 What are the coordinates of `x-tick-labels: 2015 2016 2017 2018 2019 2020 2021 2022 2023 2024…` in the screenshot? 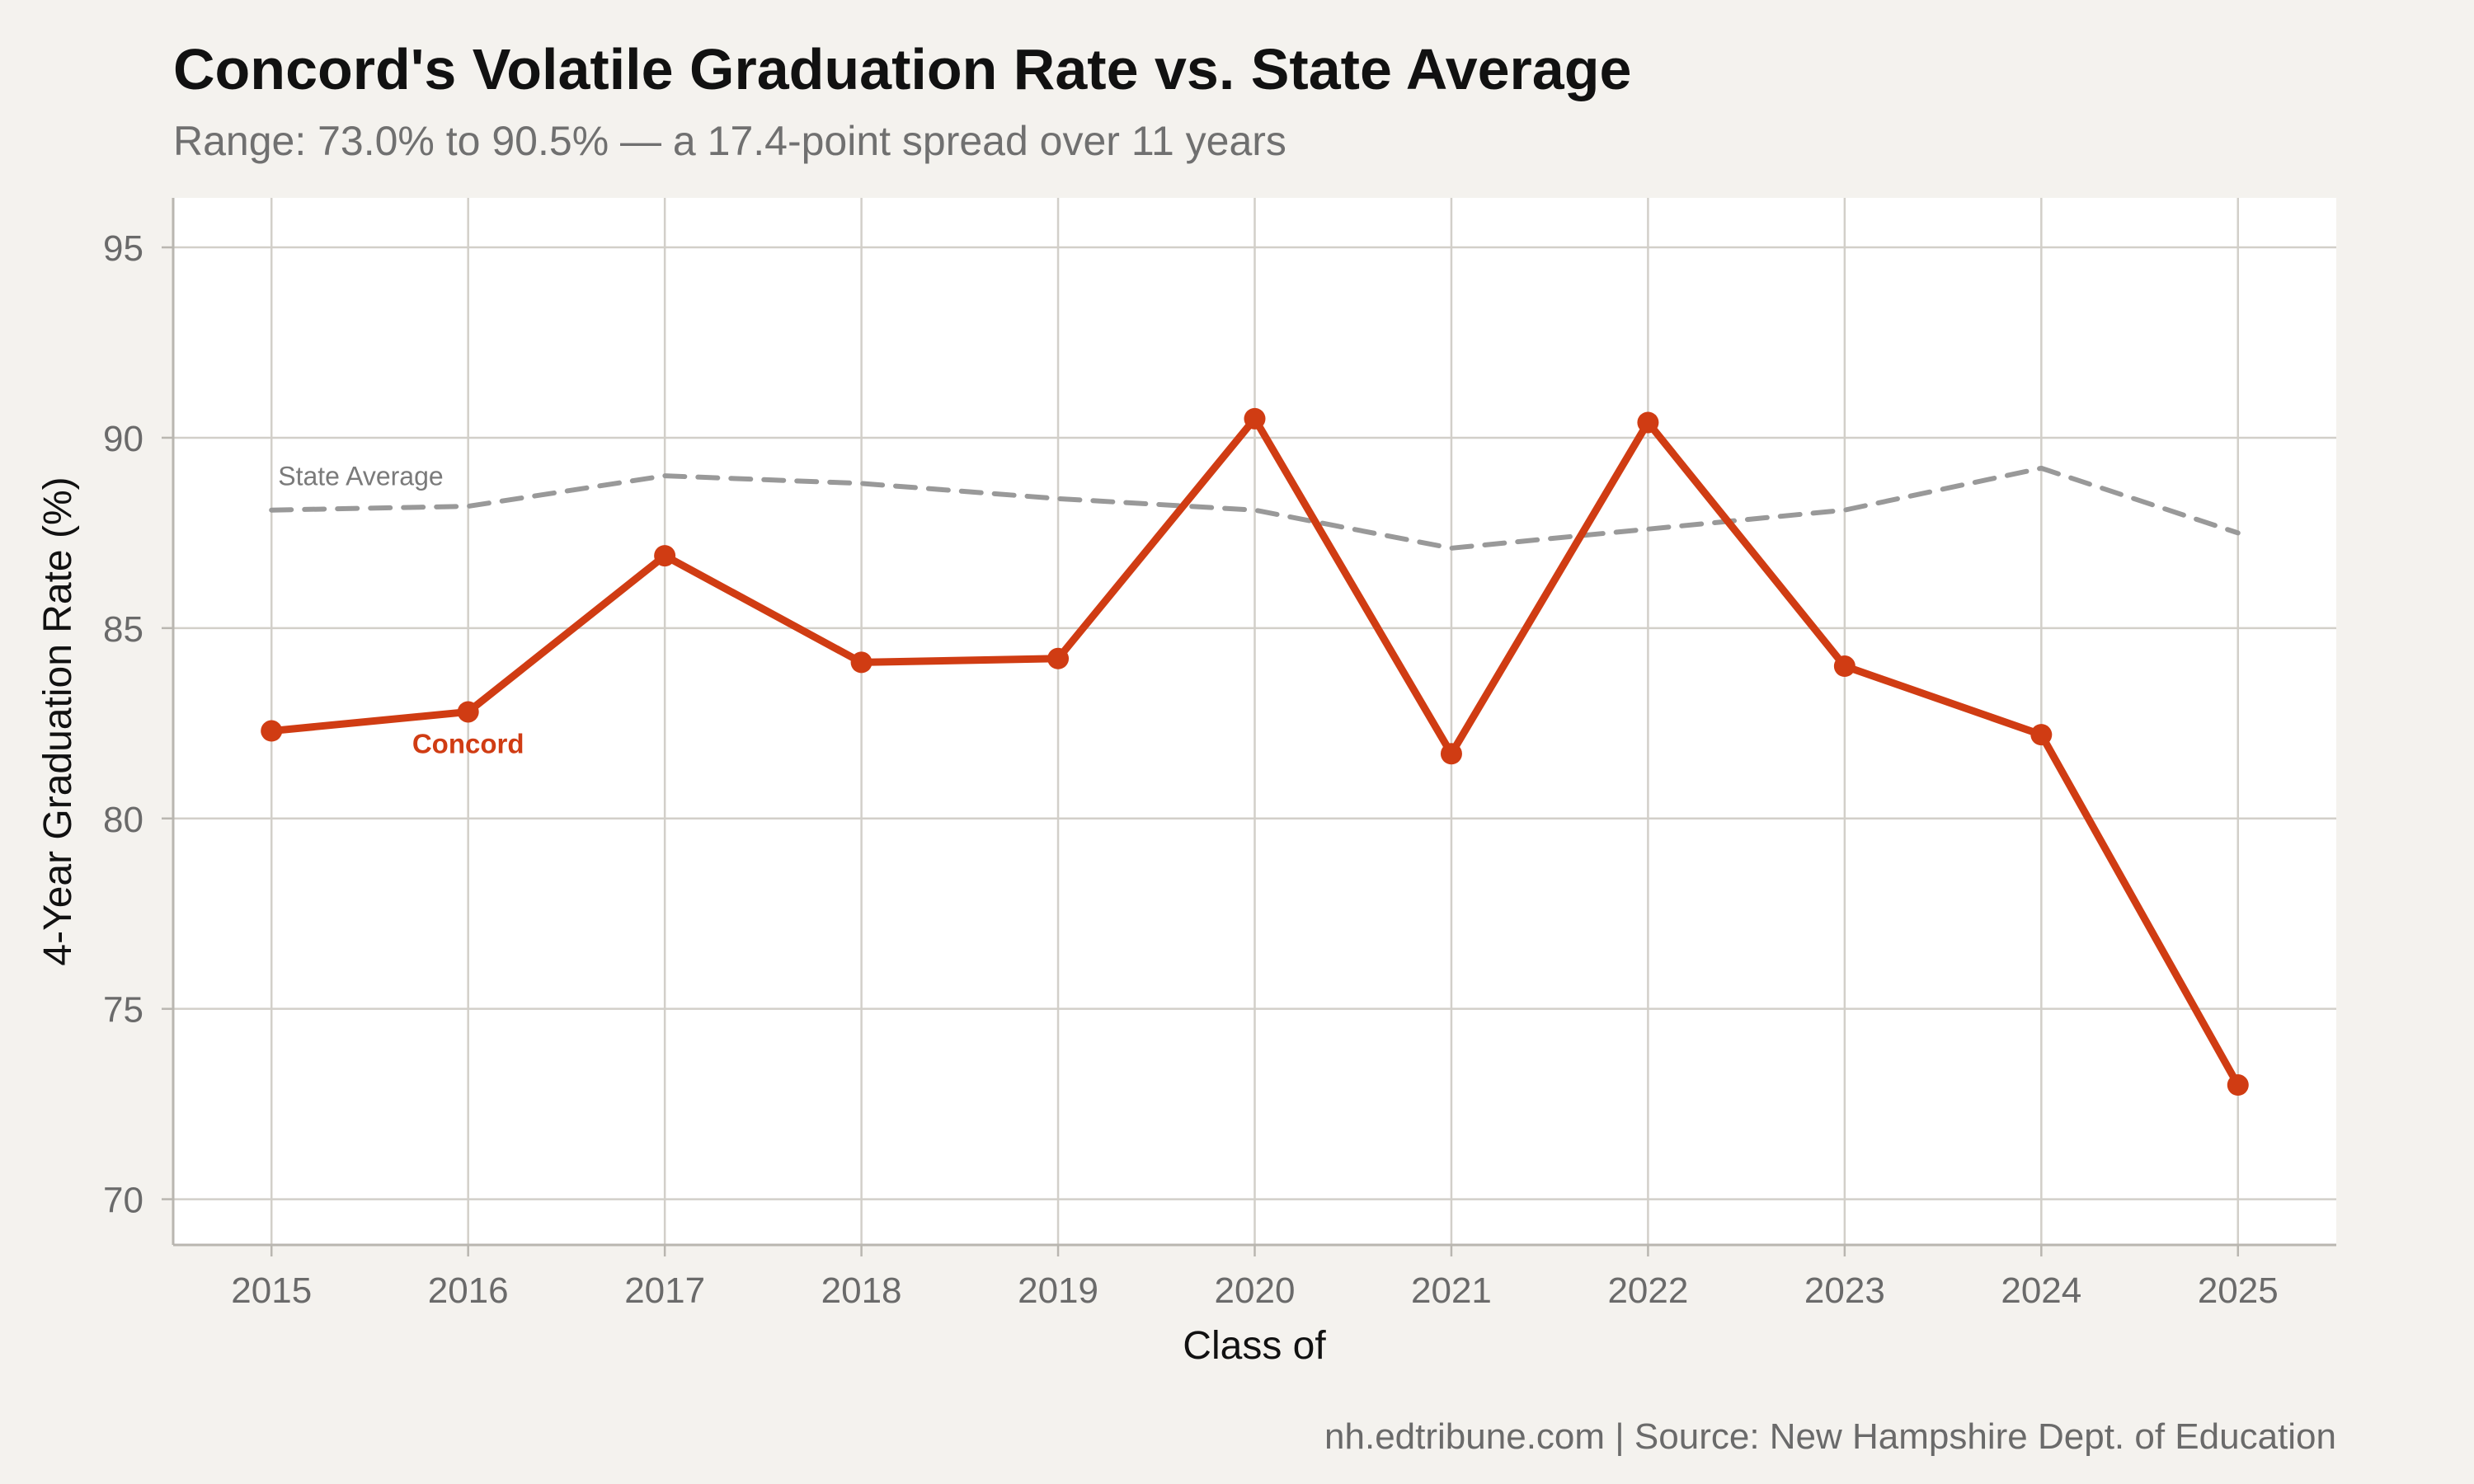 It's located at (1255, 1278).